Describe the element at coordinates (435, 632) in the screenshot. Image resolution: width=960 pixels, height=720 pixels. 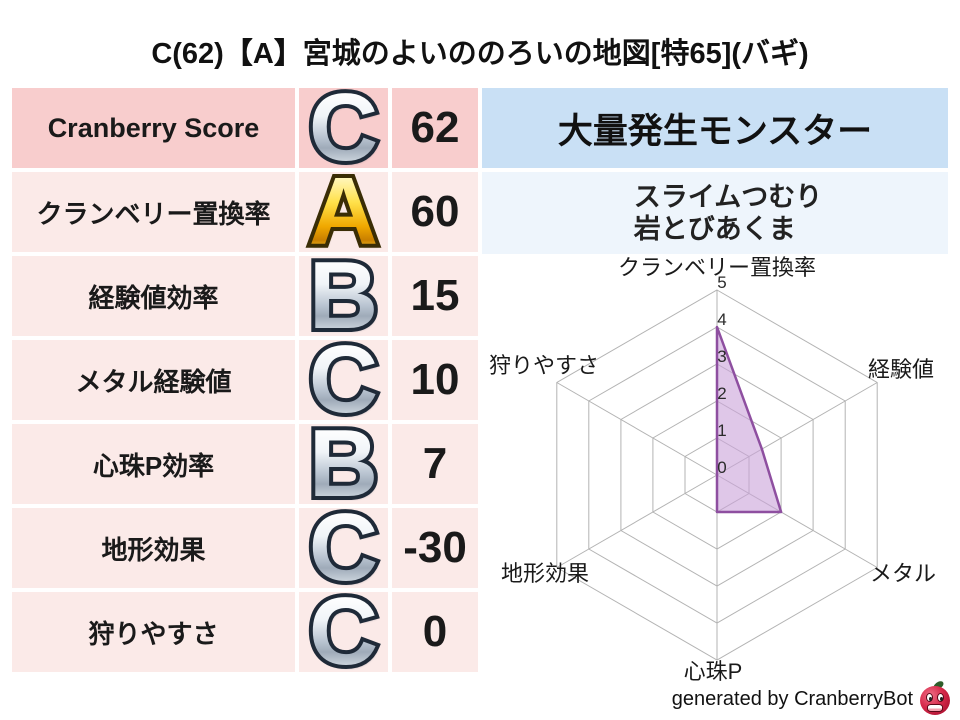
I see `score-value: 0` at that location.